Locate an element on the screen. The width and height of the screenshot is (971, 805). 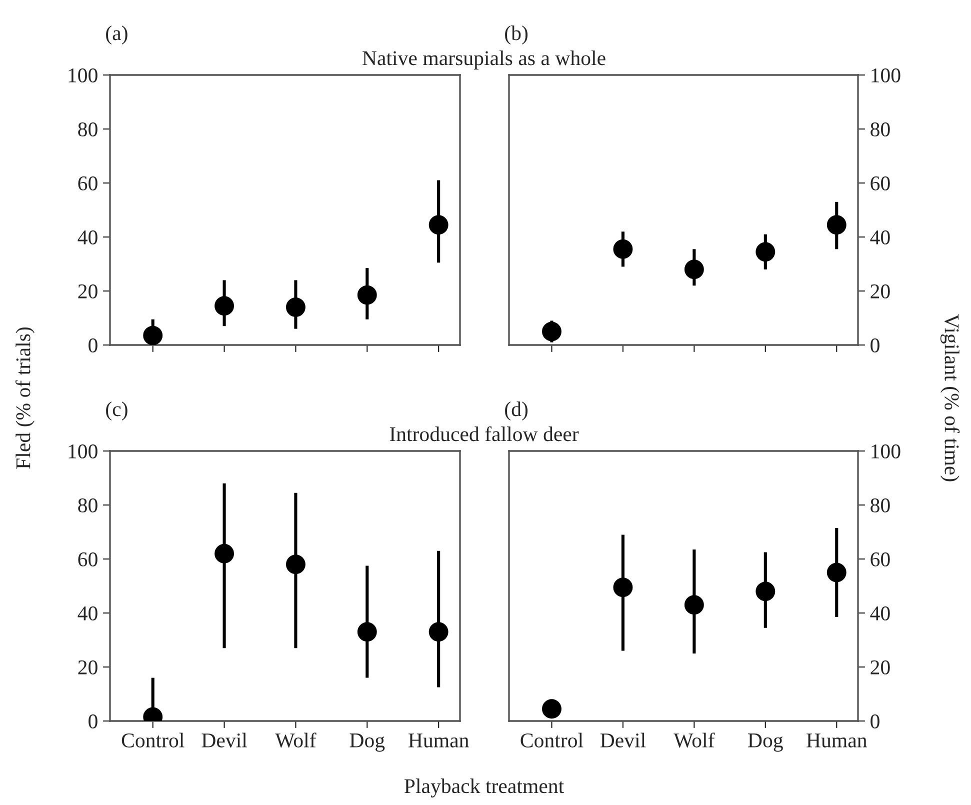
y-axis-title: Fled (% of trials) is located at coordinates (25, 398).